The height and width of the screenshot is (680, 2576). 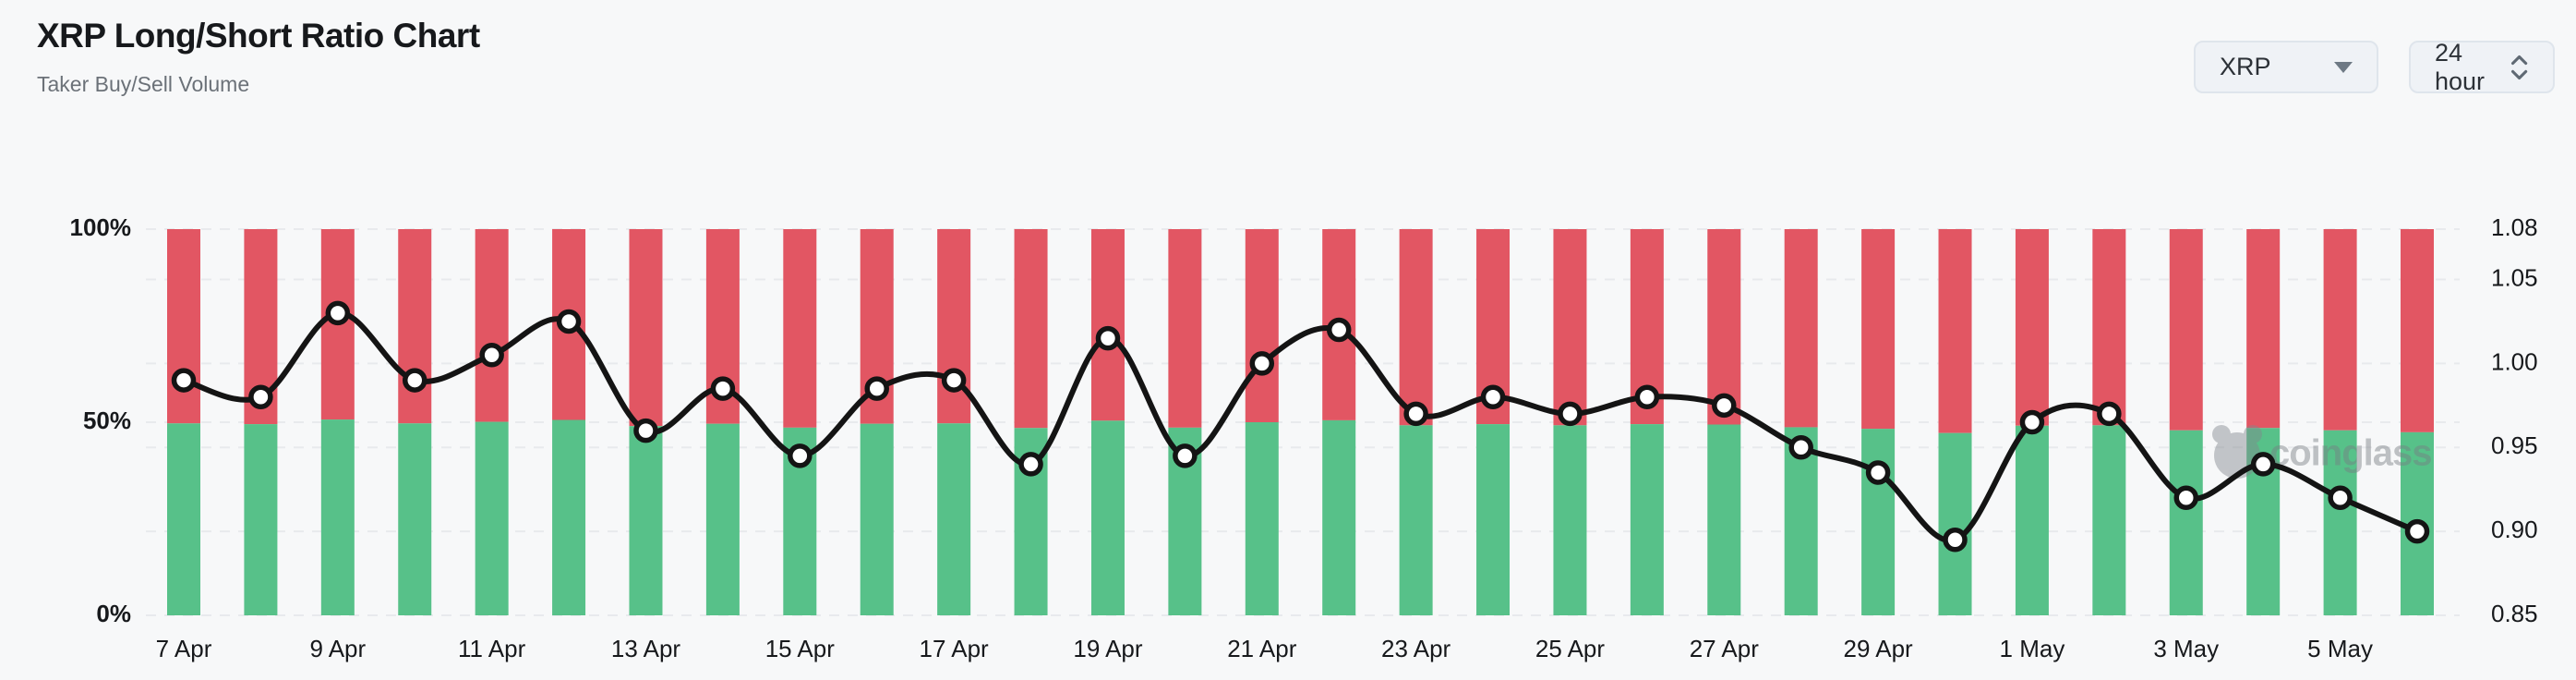 What do you see at coordinates (1570, 648) in the screenshot?
I see `x-axis-label: 25 Apr` at bounding box center [1570, 648].